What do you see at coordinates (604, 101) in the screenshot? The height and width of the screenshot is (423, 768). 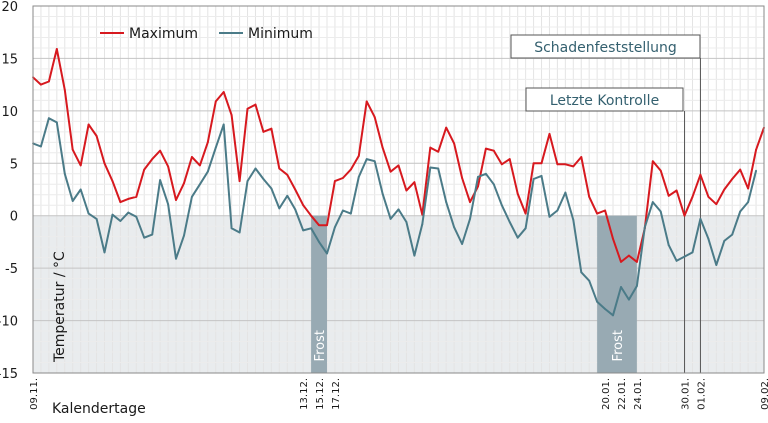 I see `annotation-label-2: Letzte Kontrolle` at bounding box center [604, 101].